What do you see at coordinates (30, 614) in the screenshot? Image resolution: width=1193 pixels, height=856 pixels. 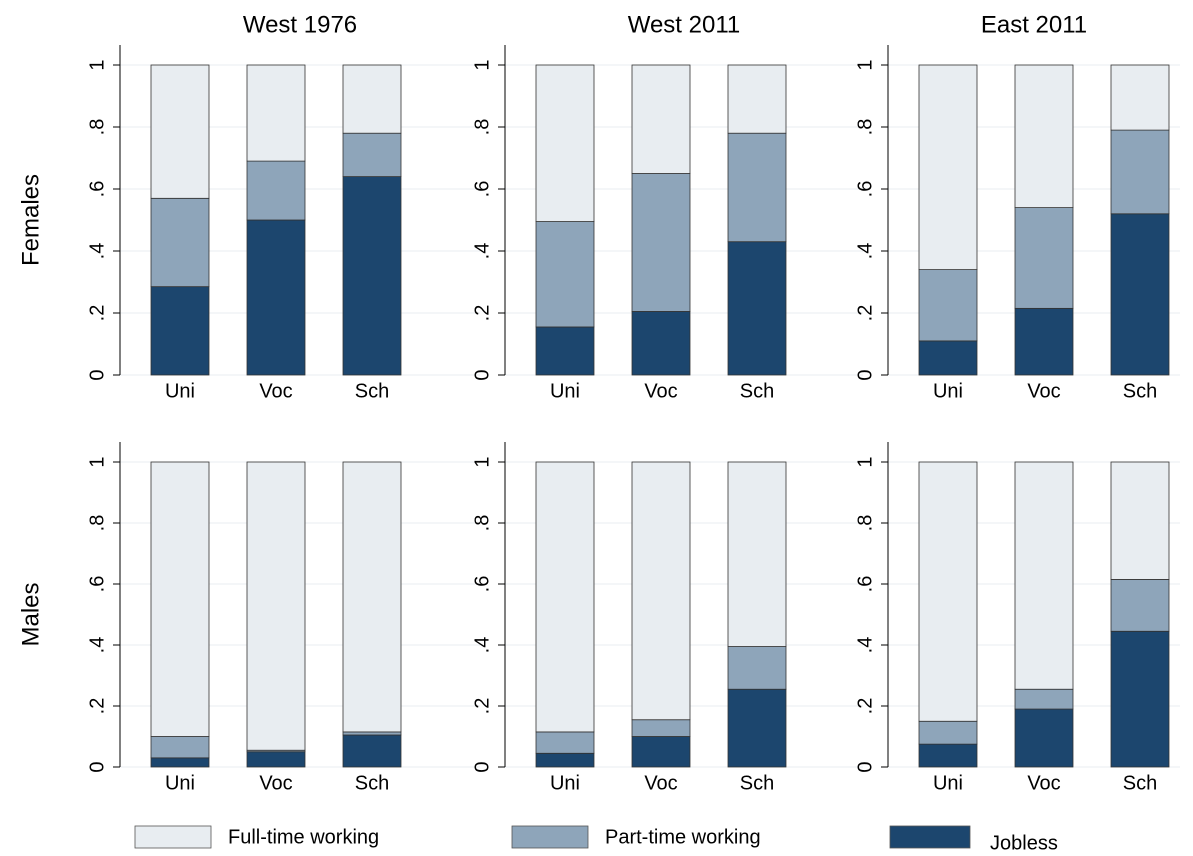 I see `row-label: Males` at bounding box center [30, 614].